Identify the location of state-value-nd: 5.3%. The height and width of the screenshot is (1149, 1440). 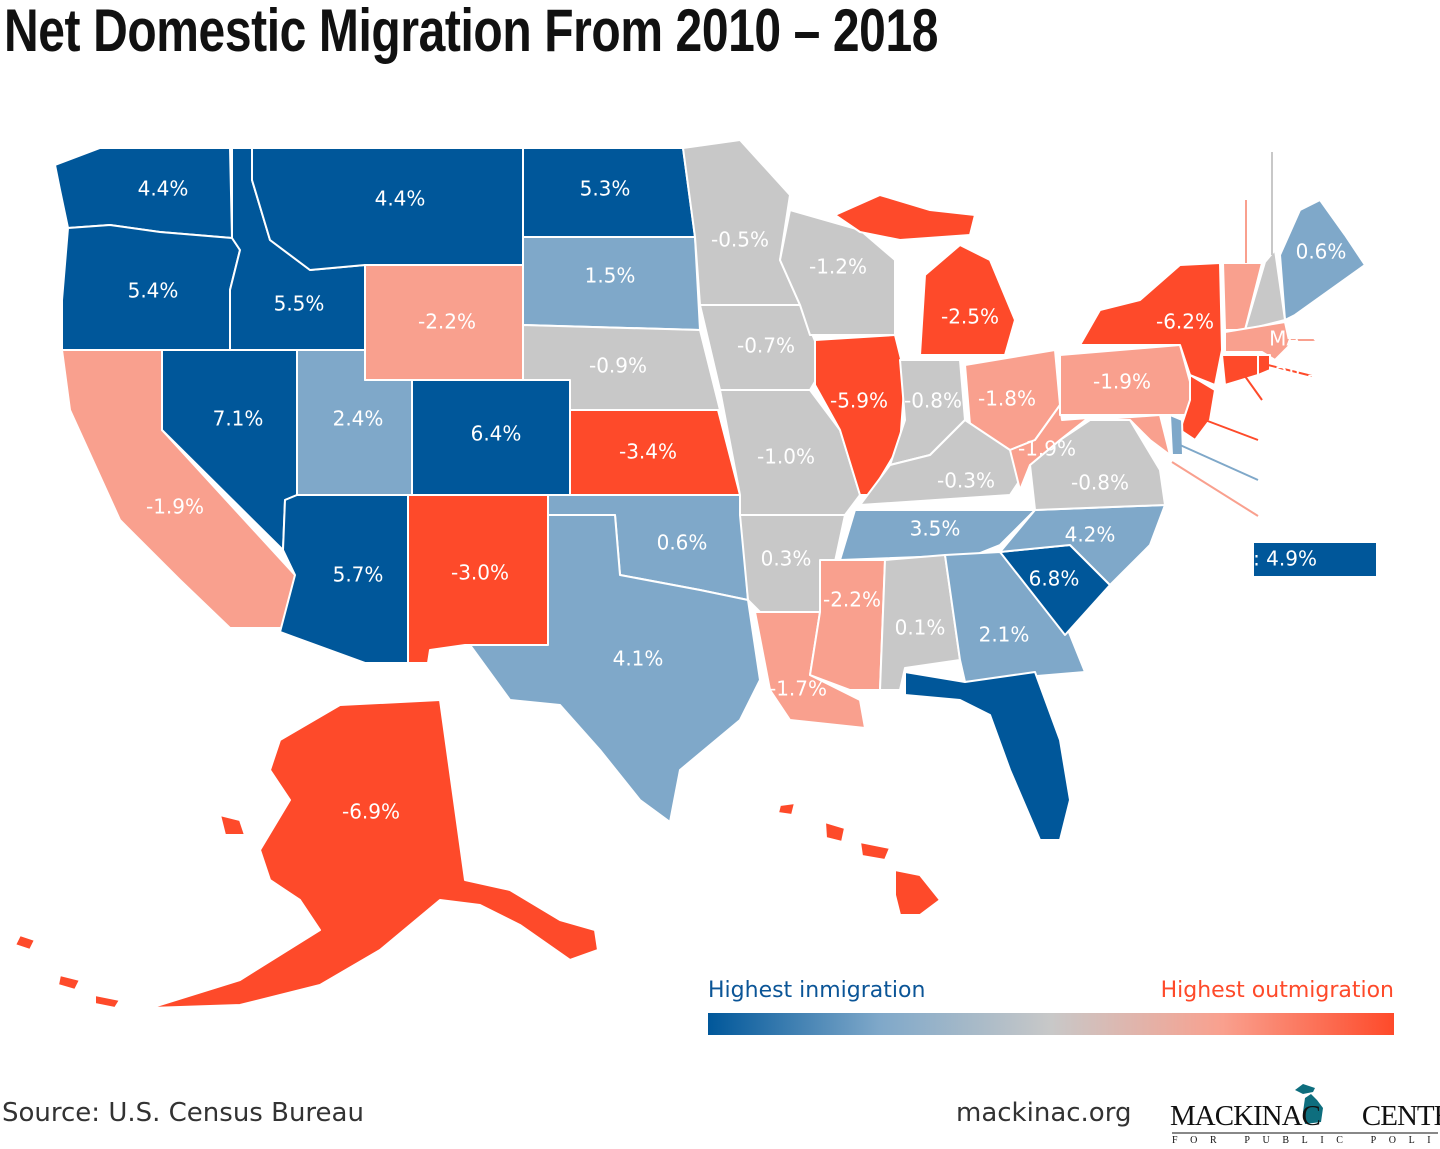
(605, 189).